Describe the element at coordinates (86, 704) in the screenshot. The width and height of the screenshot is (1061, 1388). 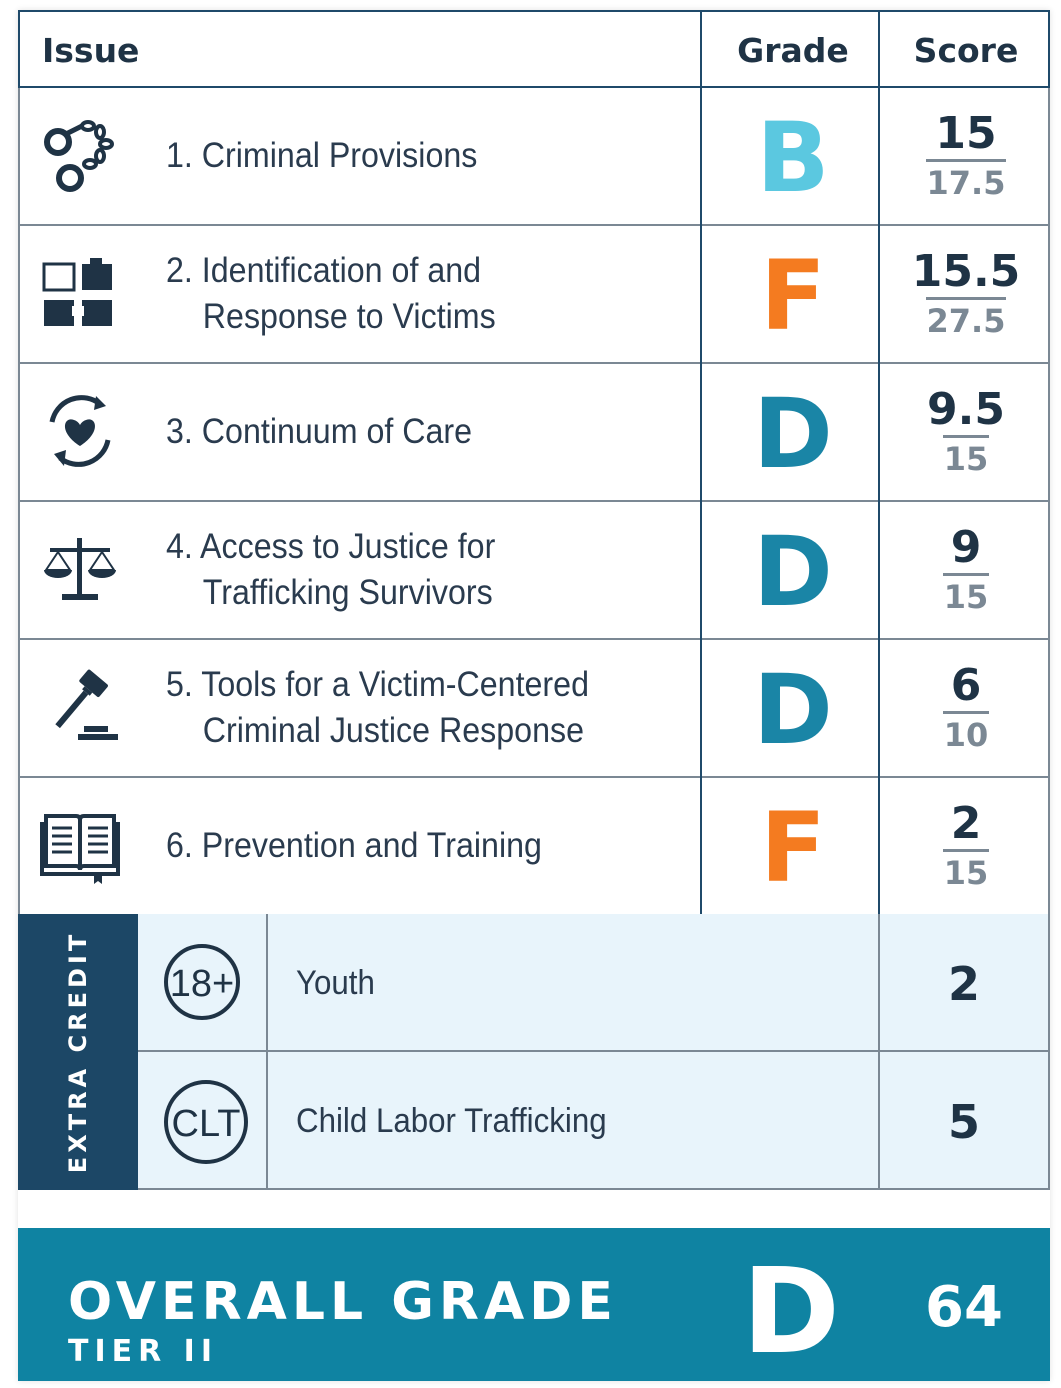
I see `gavel-icon` at that location.